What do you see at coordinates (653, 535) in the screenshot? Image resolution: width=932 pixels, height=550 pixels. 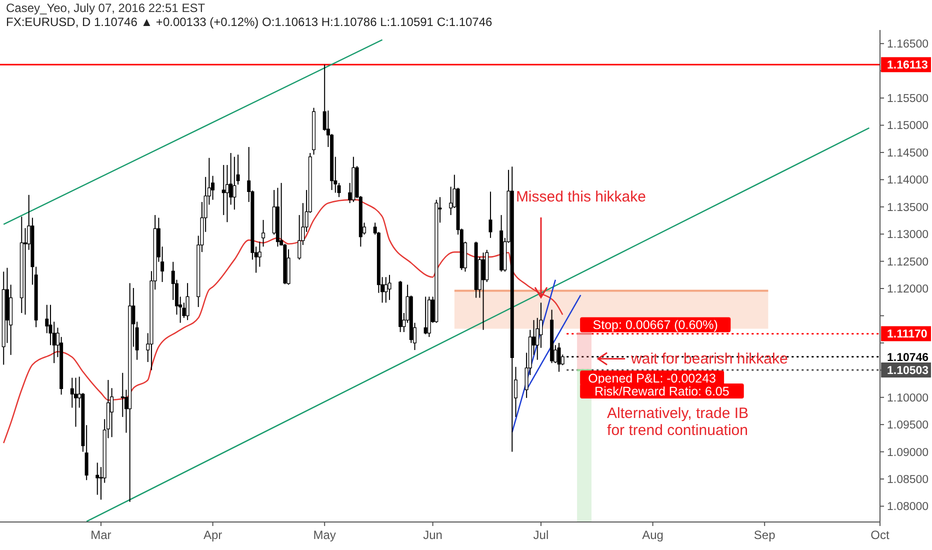 I see `x-tick-label: Aug` at bounding box center [653, 535].